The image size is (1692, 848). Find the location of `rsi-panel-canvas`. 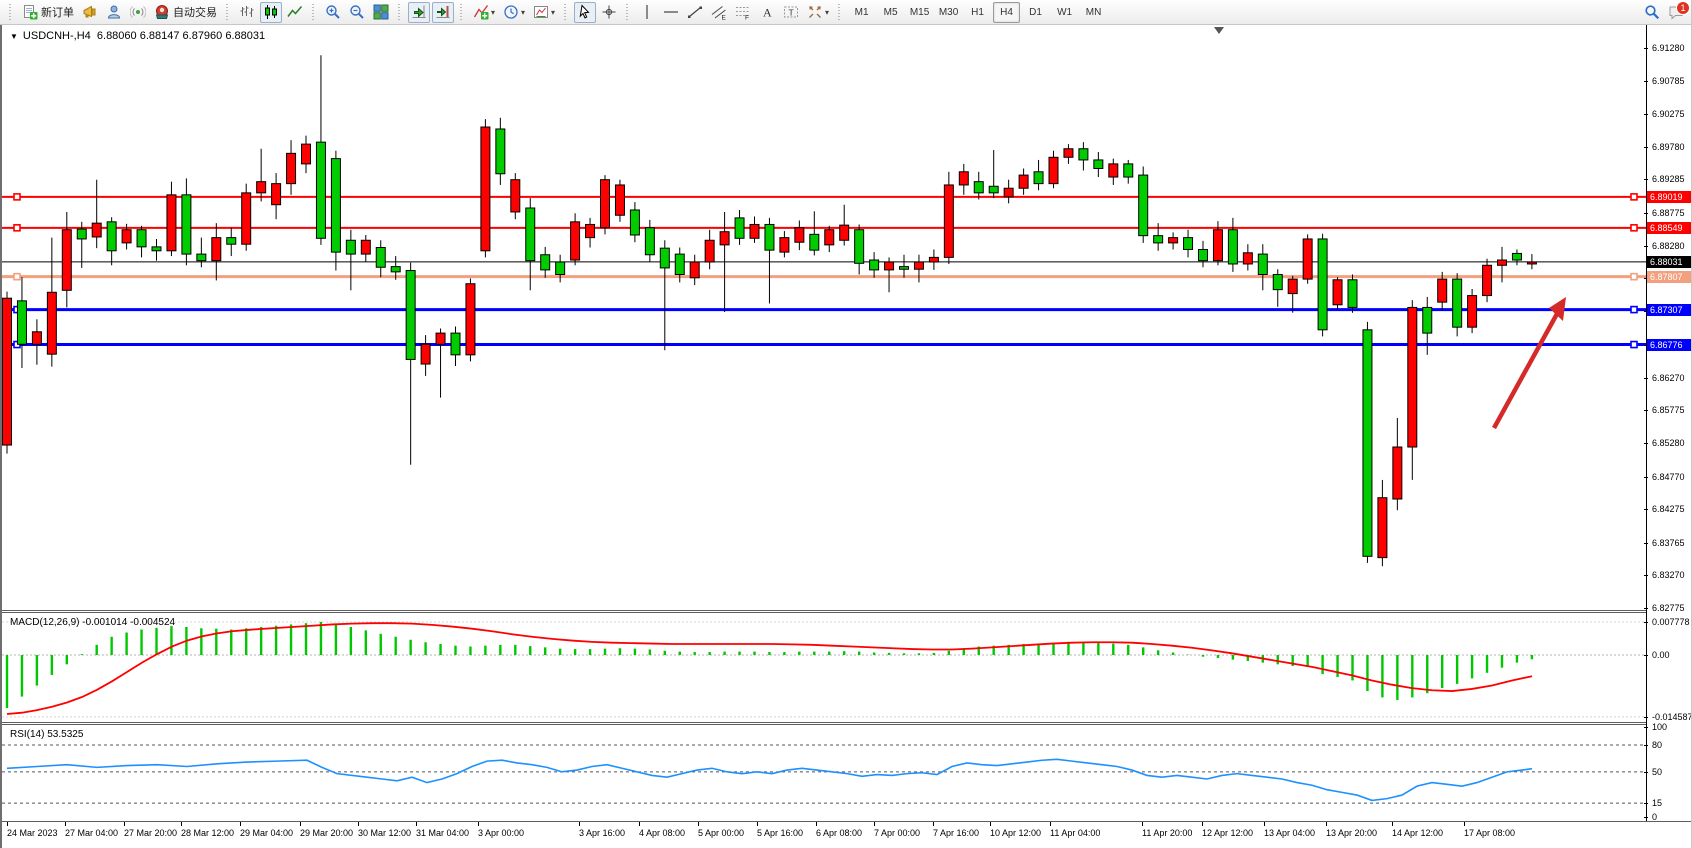

rsi-panel-canvas is located at coordinates (824, 772).